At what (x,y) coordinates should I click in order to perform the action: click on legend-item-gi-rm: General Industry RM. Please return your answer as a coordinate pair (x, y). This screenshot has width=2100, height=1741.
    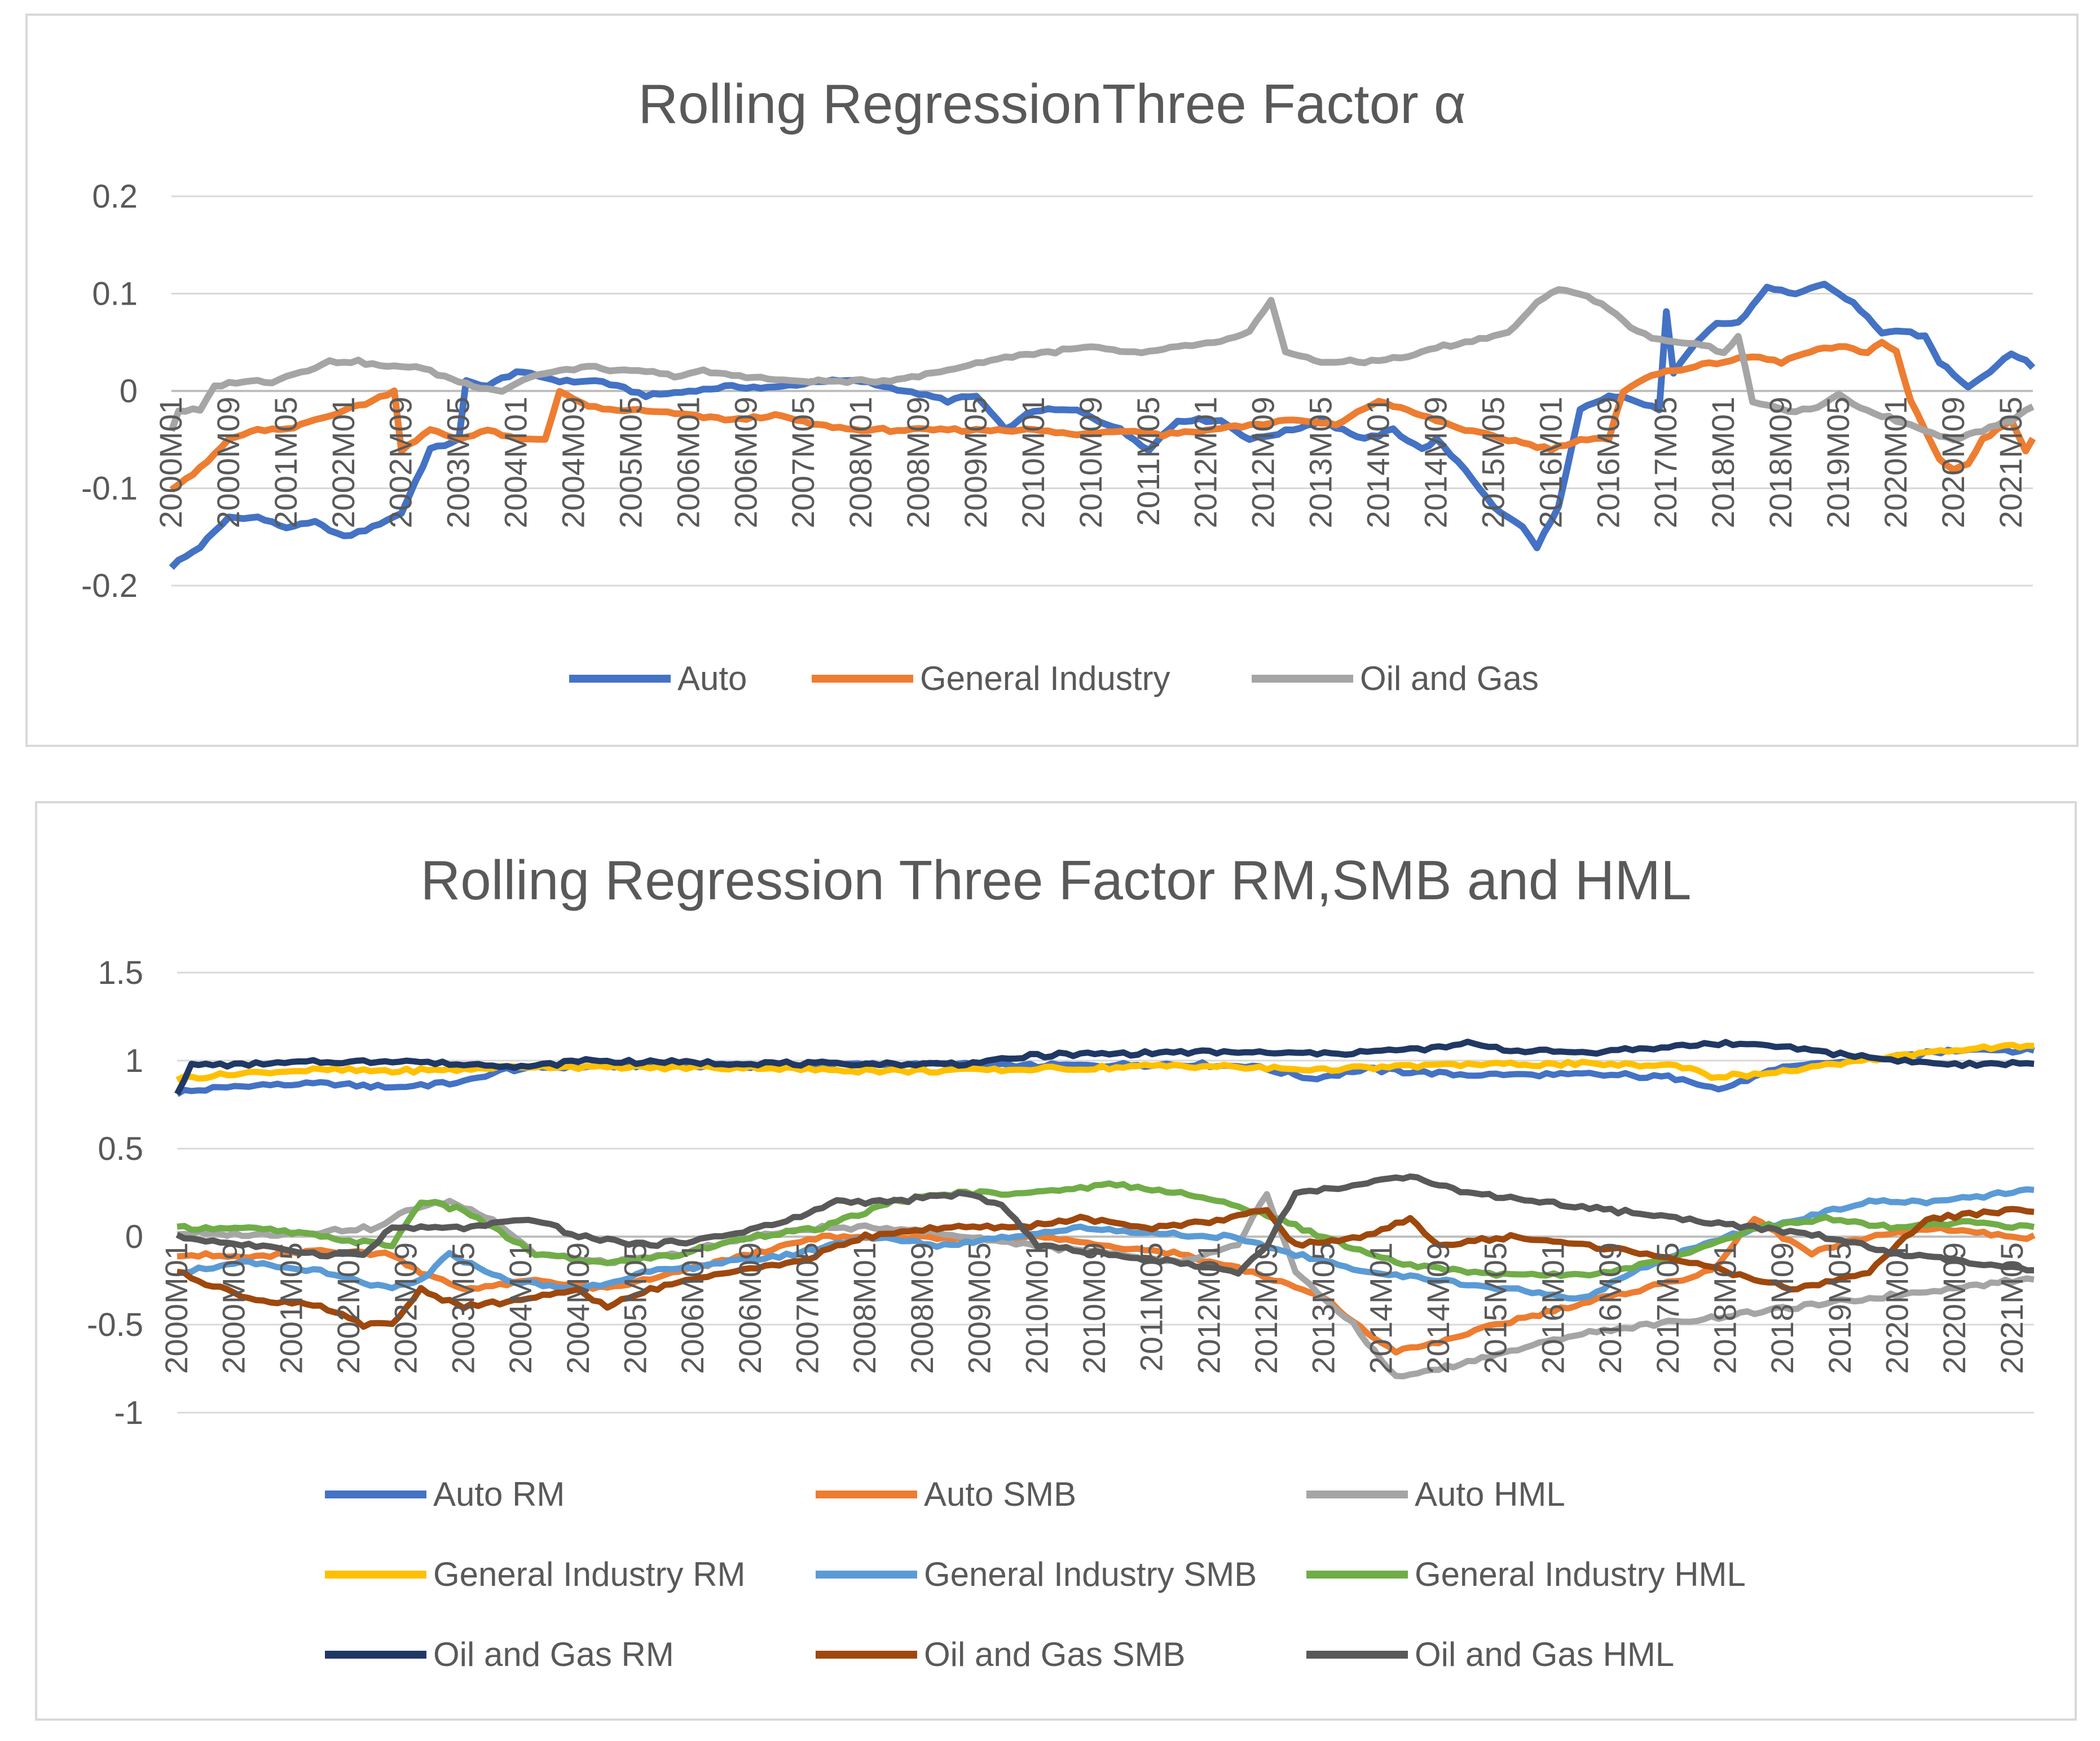
    Looking at the image, I should click on (535, 1574).